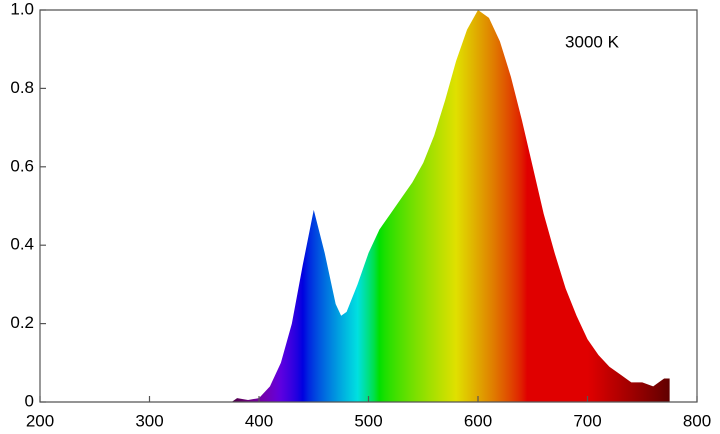 This screenshot has height=434, width=720. I want to click on y-tick-label: 1.0, so click(22, 9).